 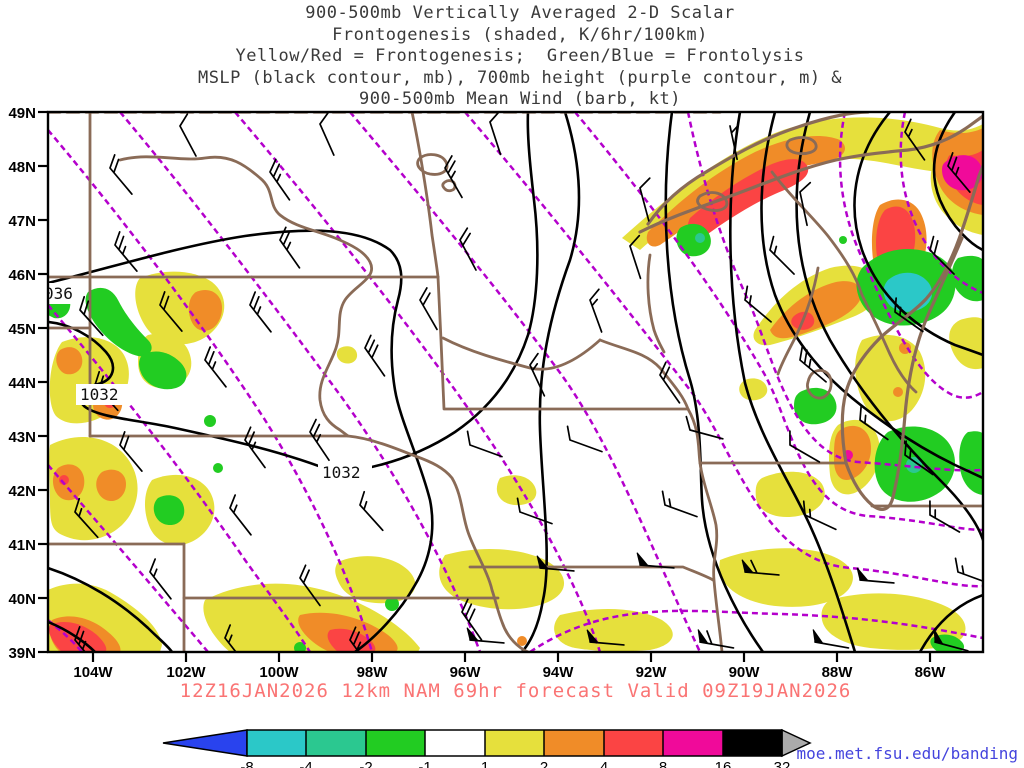 I want to click on svg-text: 39N, so click(x=22, y=653).